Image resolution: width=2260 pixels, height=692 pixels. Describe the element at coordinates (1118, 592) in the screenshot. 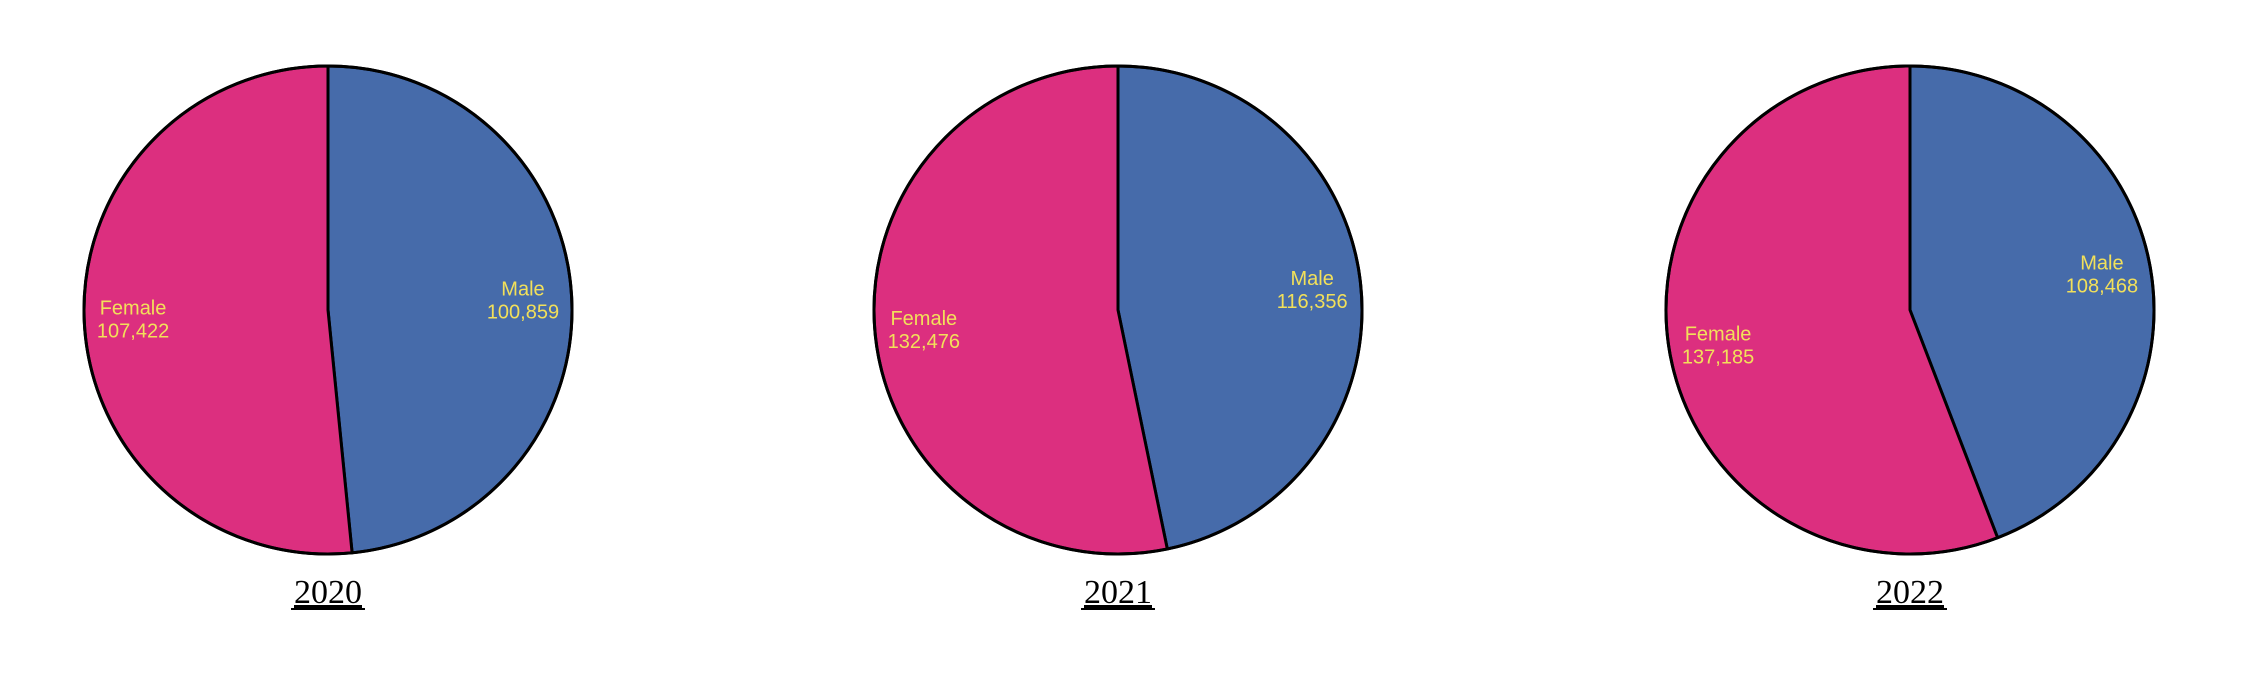

I see `year-label: 2021` at that location.